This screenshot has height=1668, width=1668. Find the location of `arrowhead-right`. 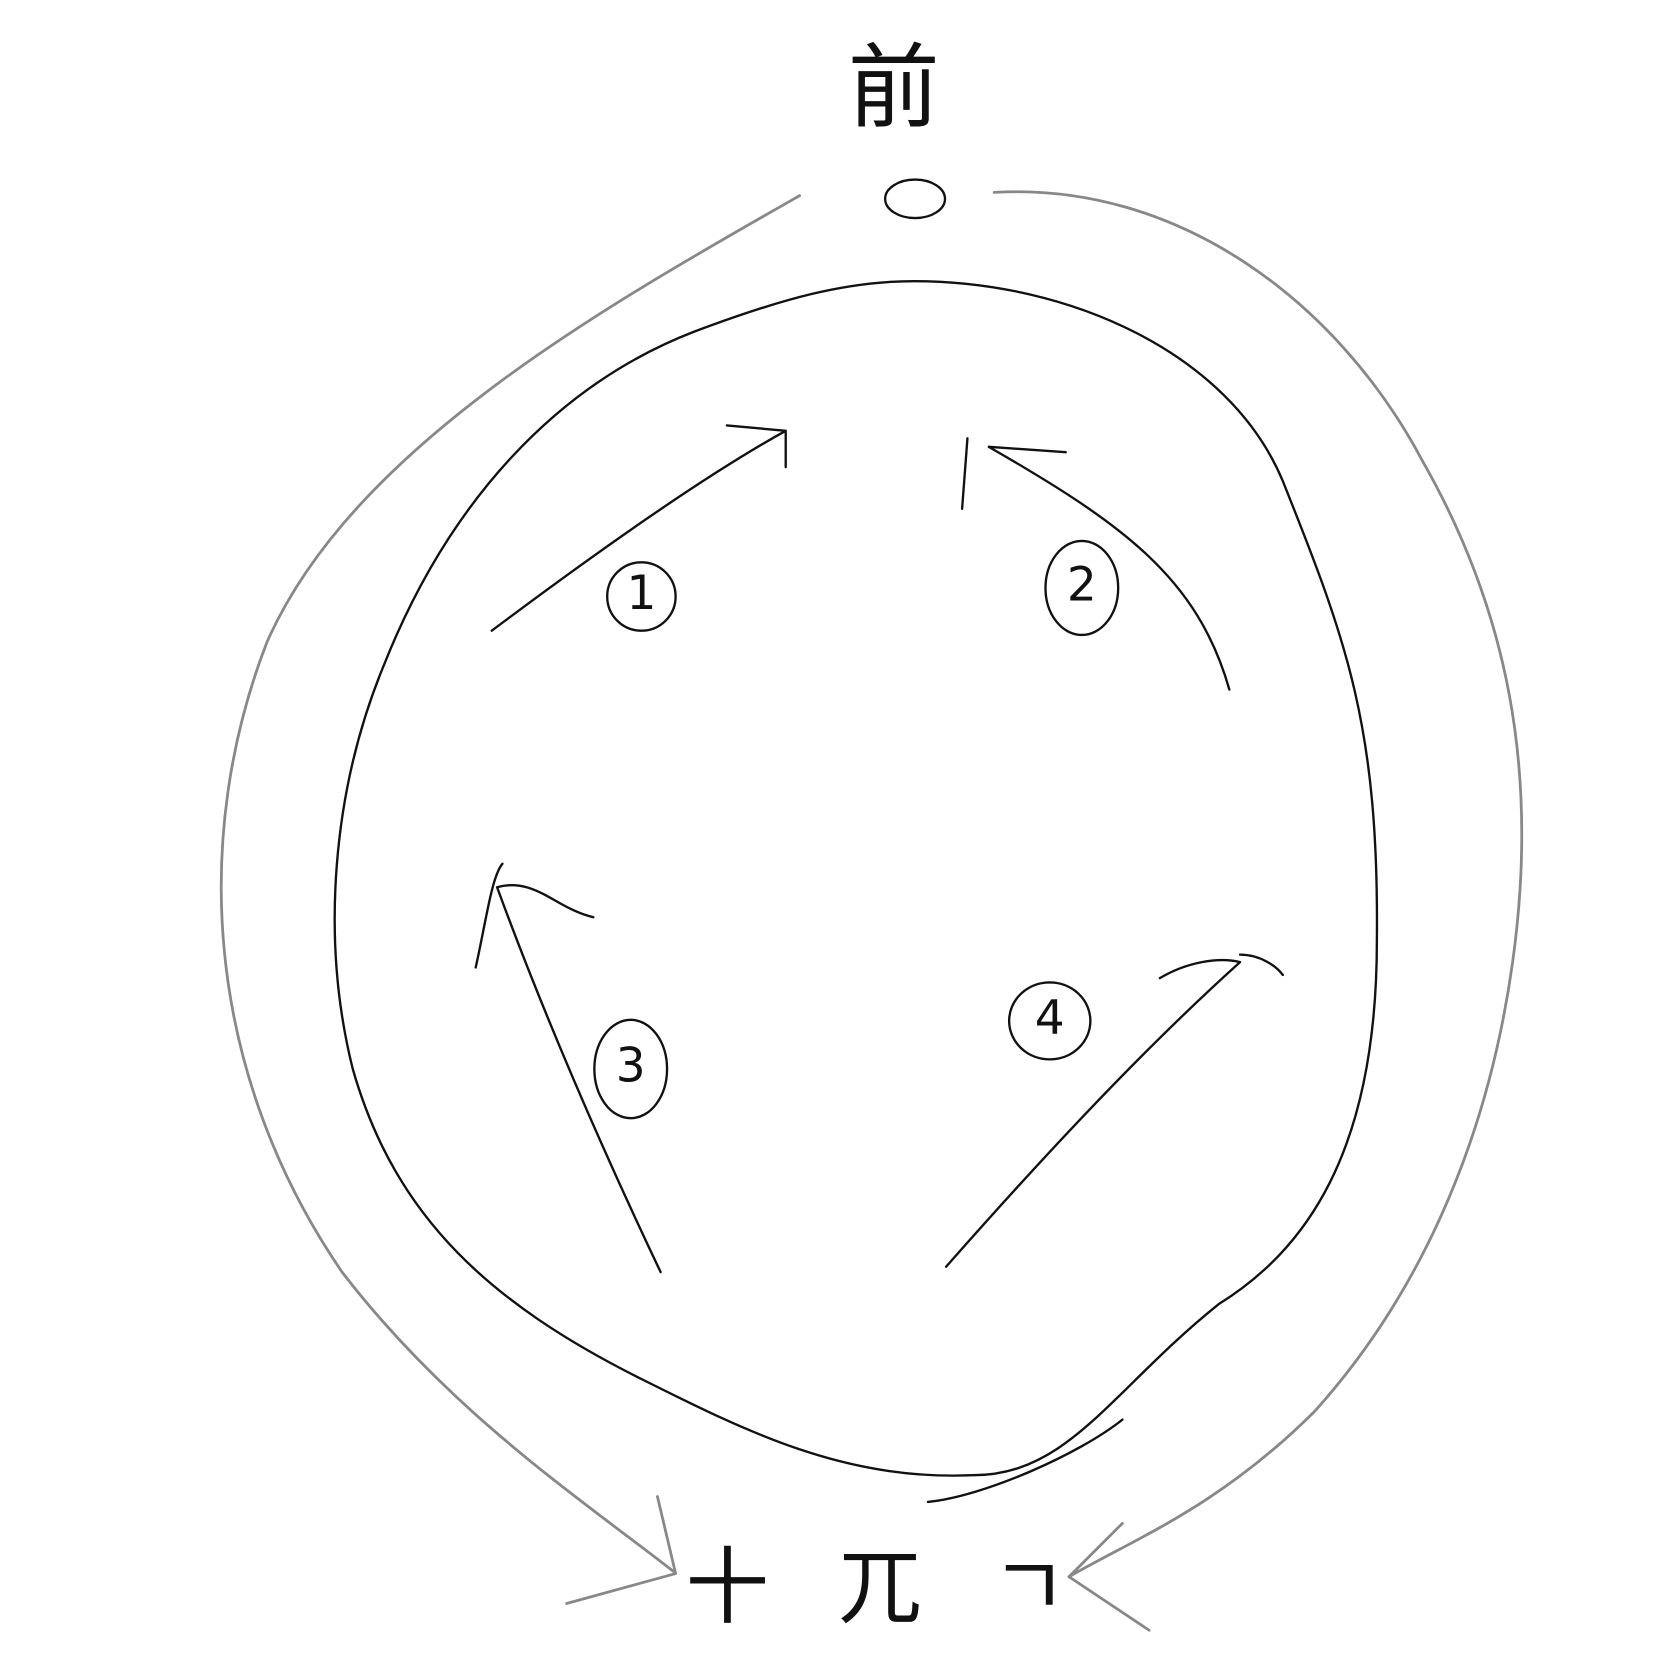

arrowhead-right is located at coordinates (1109, 1576).